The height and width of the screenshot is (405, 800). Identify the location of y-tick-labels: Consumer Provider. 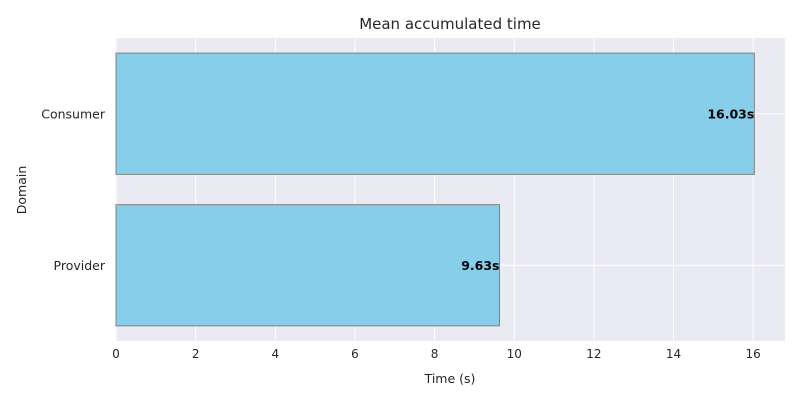
(73, 189).